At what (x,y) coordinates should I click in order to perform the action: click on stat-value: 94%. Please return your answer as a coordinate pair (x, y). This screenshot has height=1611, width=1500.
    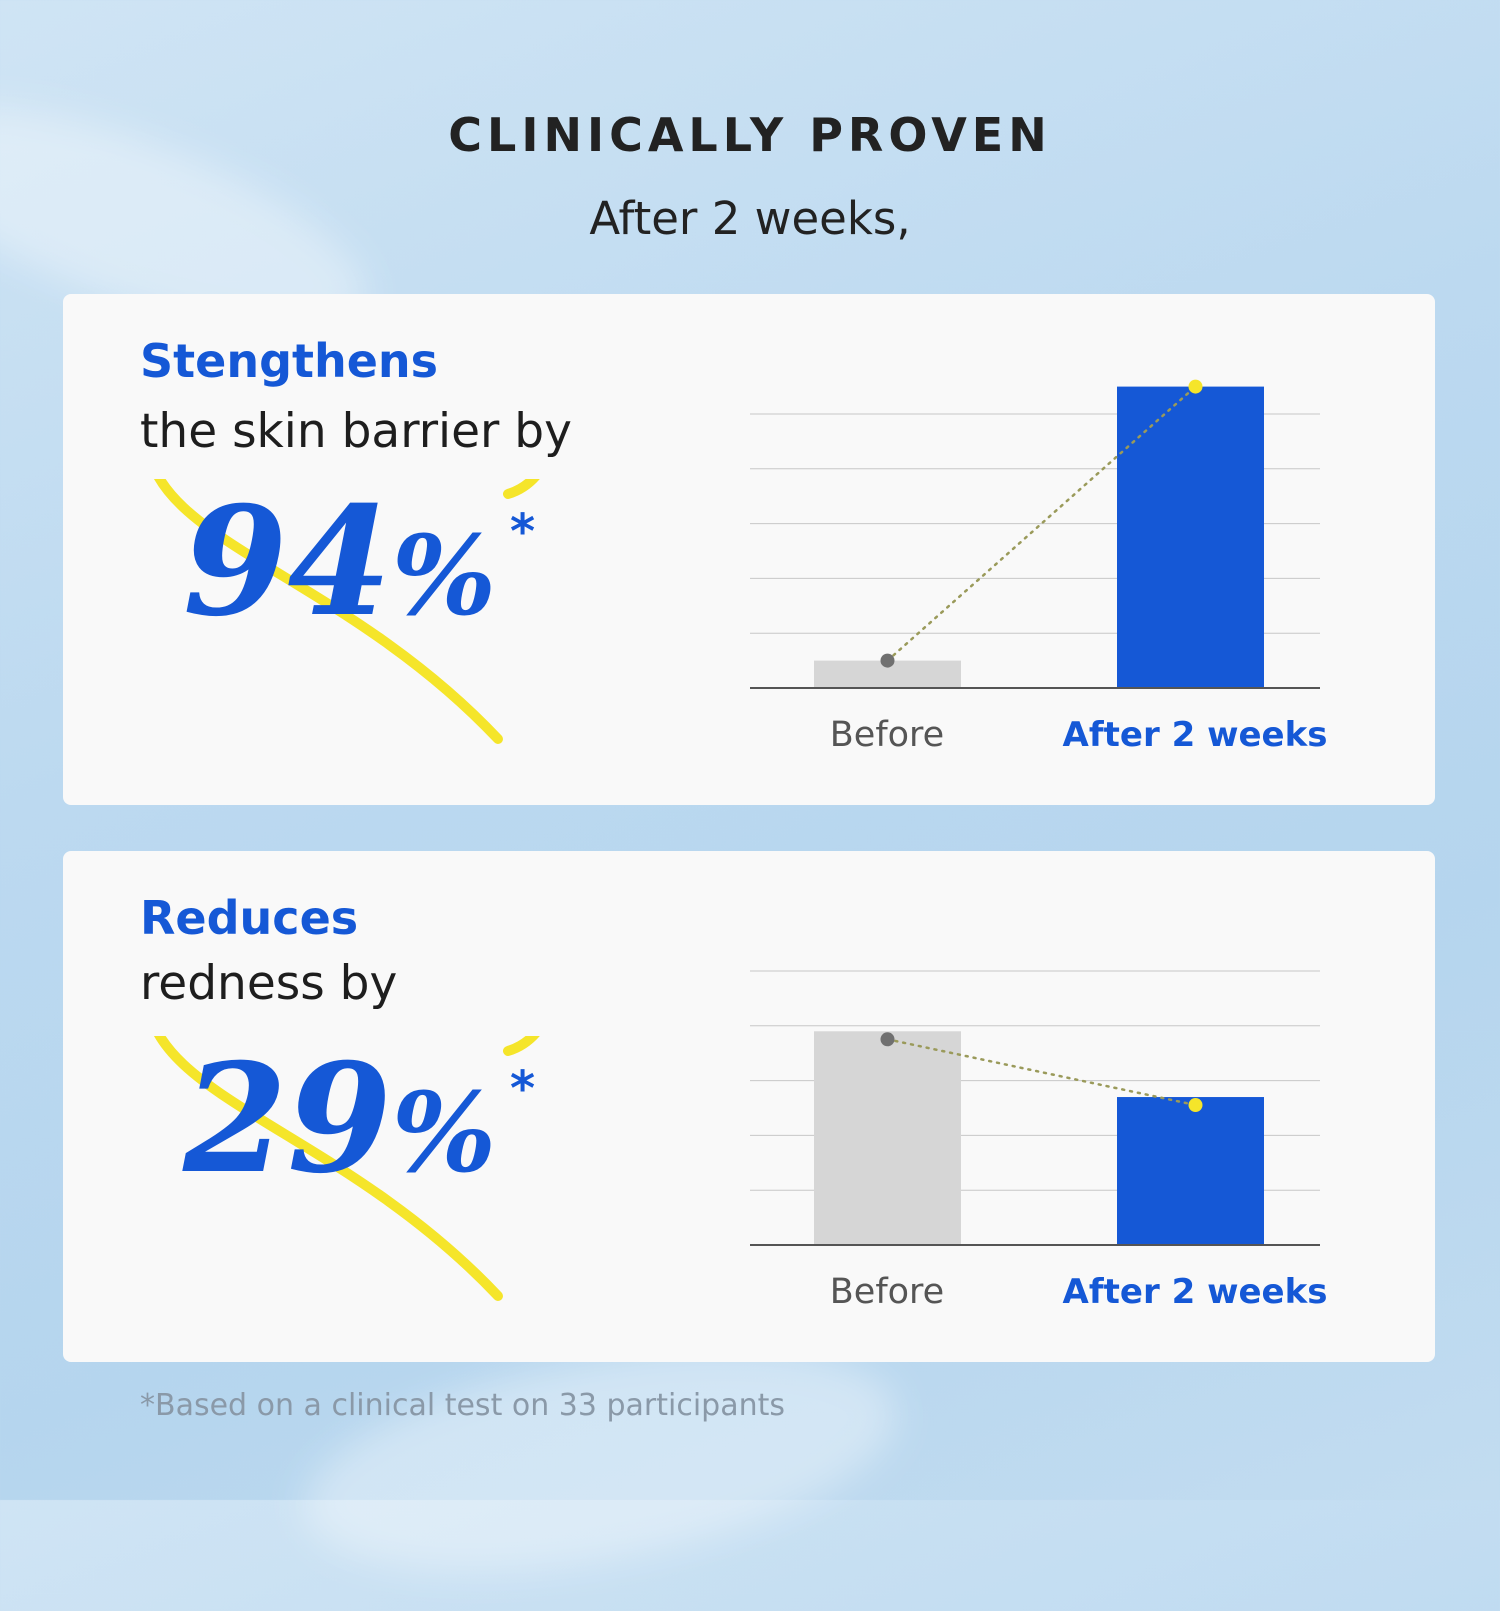
    Looking at the image, I should click on (339, 562).